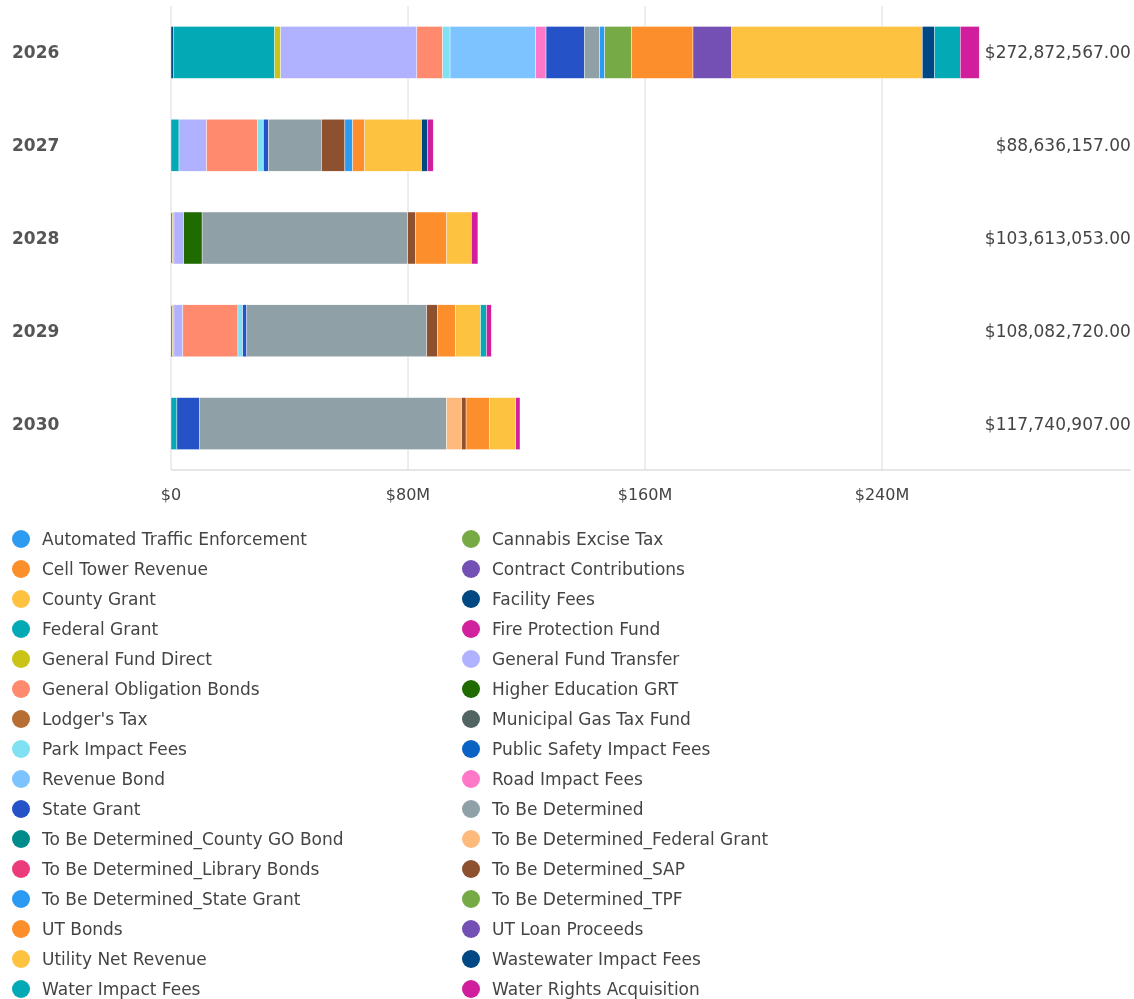 This screenshot has height=999, width=1134. What do you see at coordinates (1057, 330) in the screenshot?
I see `annotation: $108,082,720.00` at bounding box center [1057, 330].